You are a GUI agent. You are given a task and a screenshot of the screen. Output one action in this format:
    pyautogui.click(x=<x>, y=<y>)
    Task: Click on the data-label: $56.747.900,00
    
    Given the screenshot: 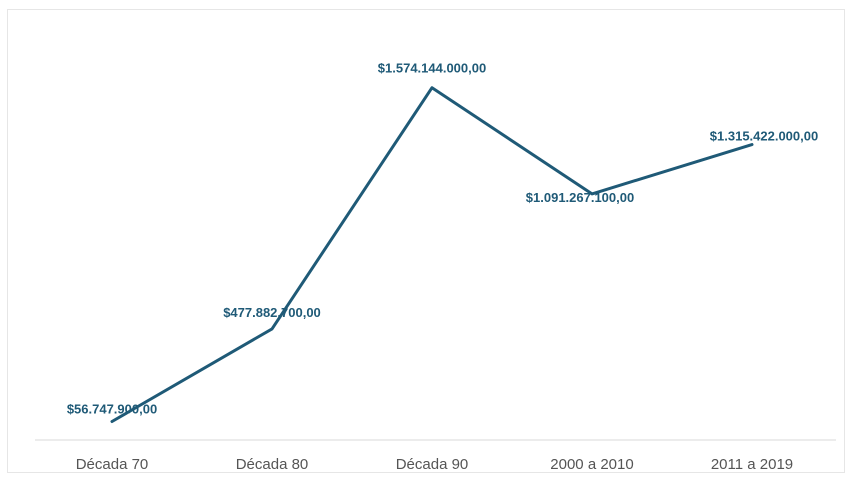 What is the action you would take?
    pyautogui.click(x=112, y=409)
    